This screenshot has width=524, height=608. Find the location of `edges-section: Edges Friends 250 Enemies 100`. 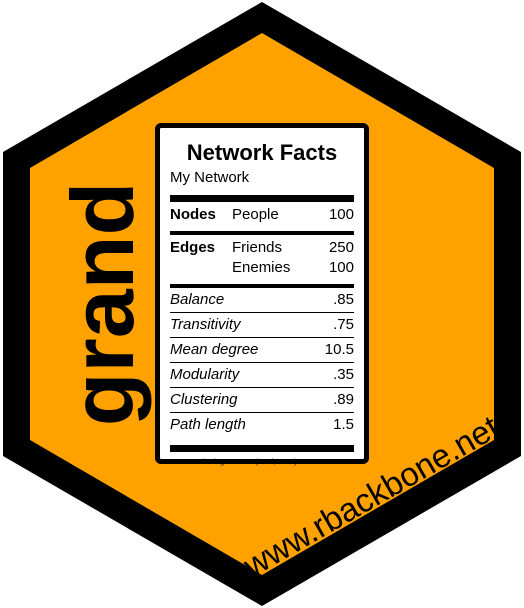

edges-section: Edges Friends 250 Enemies 100 is located at coordinates (262, 257).